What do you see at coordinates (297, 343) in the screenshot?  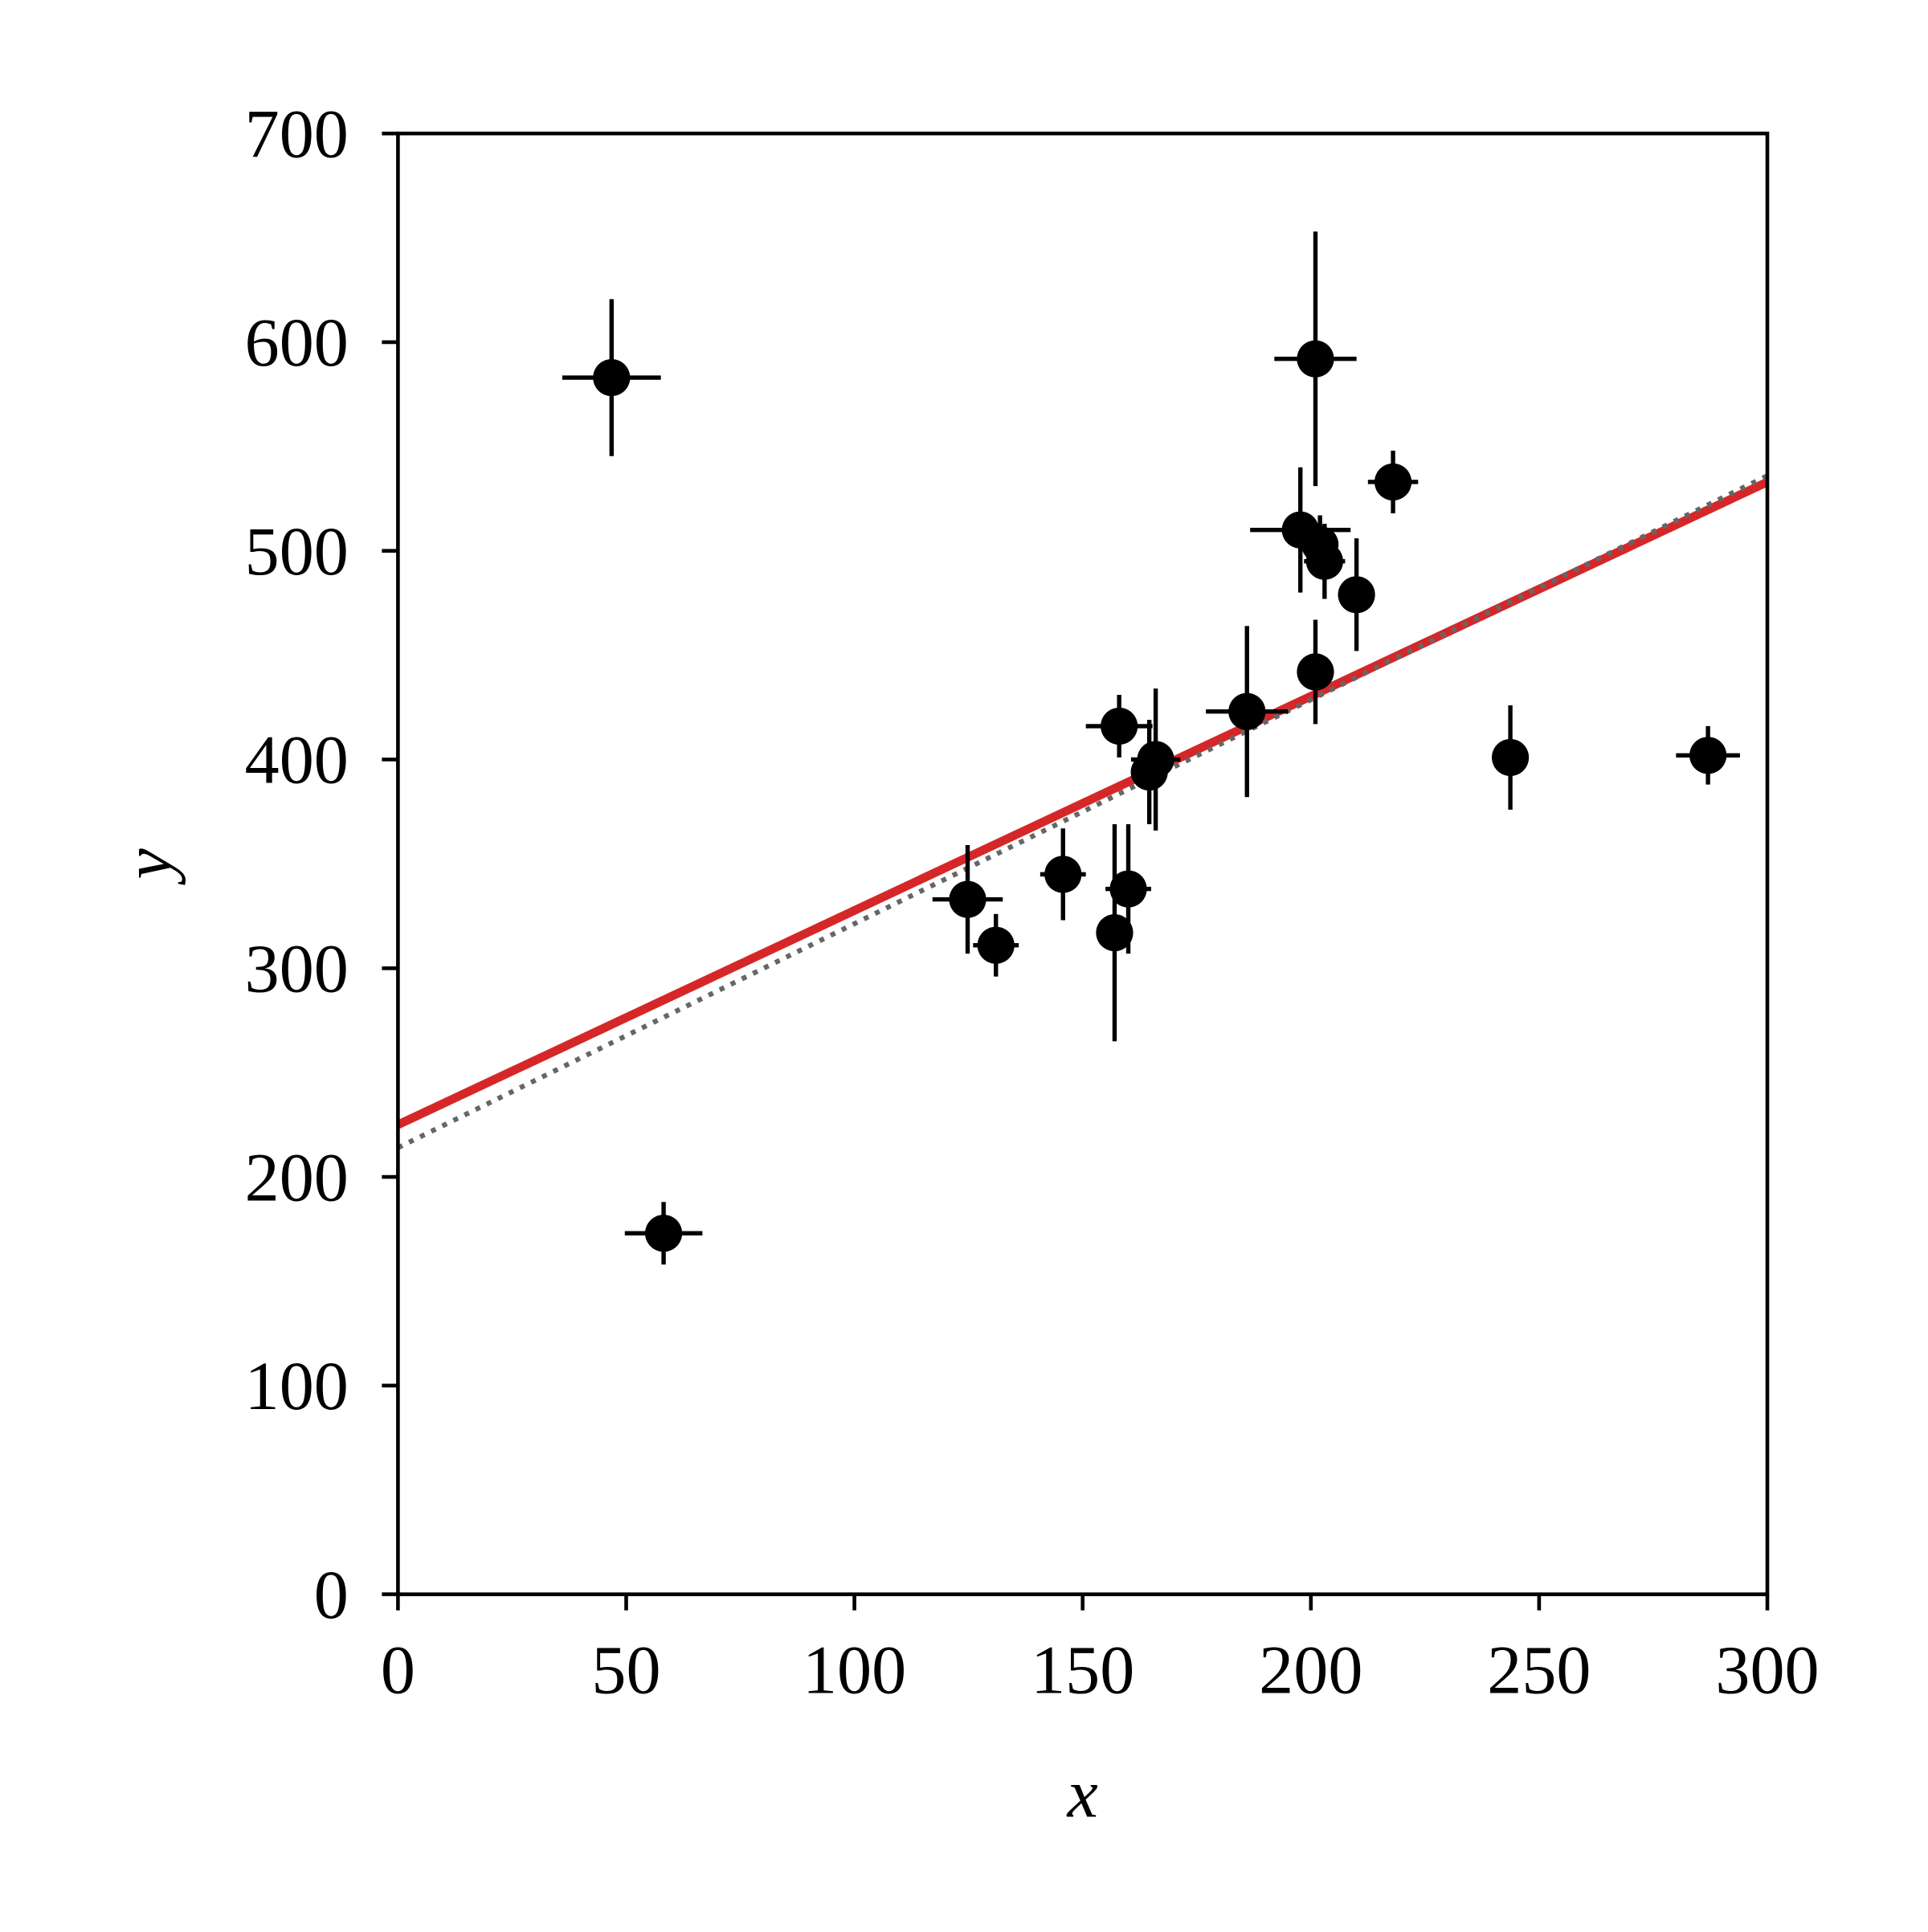 I see `y-tick-label: 600` at bounding box center [297, 343].